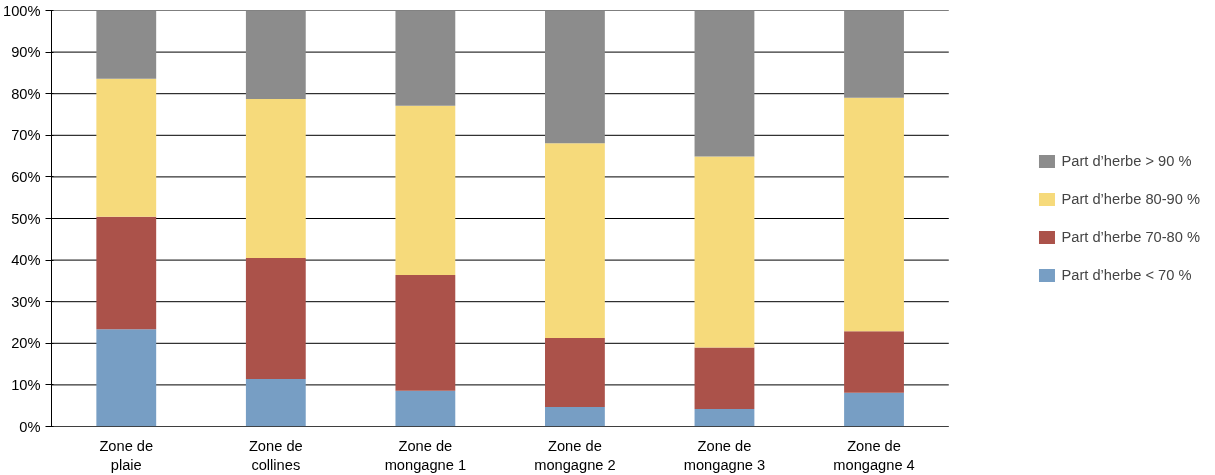  What do you see at coordinates (30, 426) in the screenshot?
I see `y-tick-label: 0%` at bounding box center [30, 426].